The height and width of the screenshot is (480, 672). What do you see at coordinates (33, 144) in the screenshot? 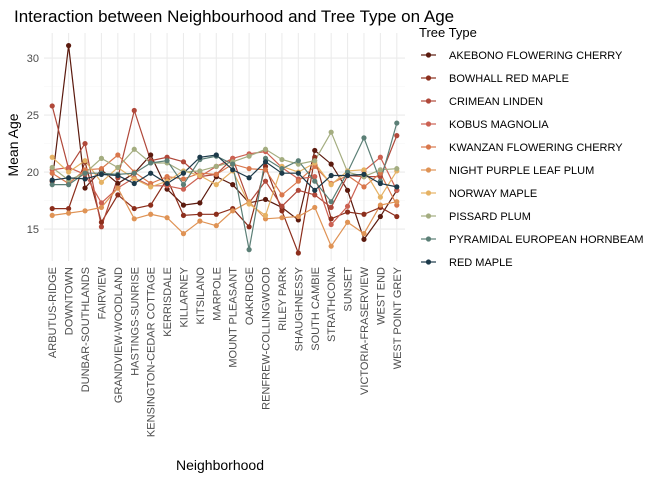
I see `y-axis-ticks: 15 20 25 30` at bounding box center [33, 144].